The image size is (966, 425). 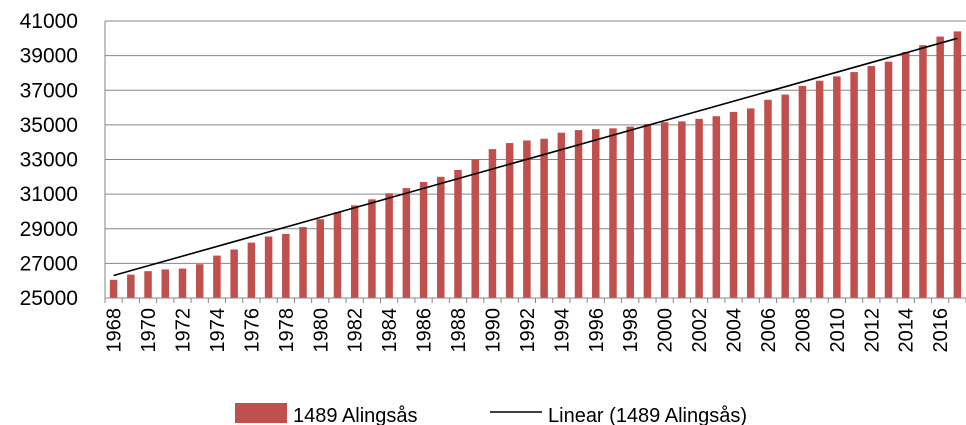 What do you see at coordinates (251, 270) in the screenshot?
I see `bar-1976` at bounding box center [251, 270].